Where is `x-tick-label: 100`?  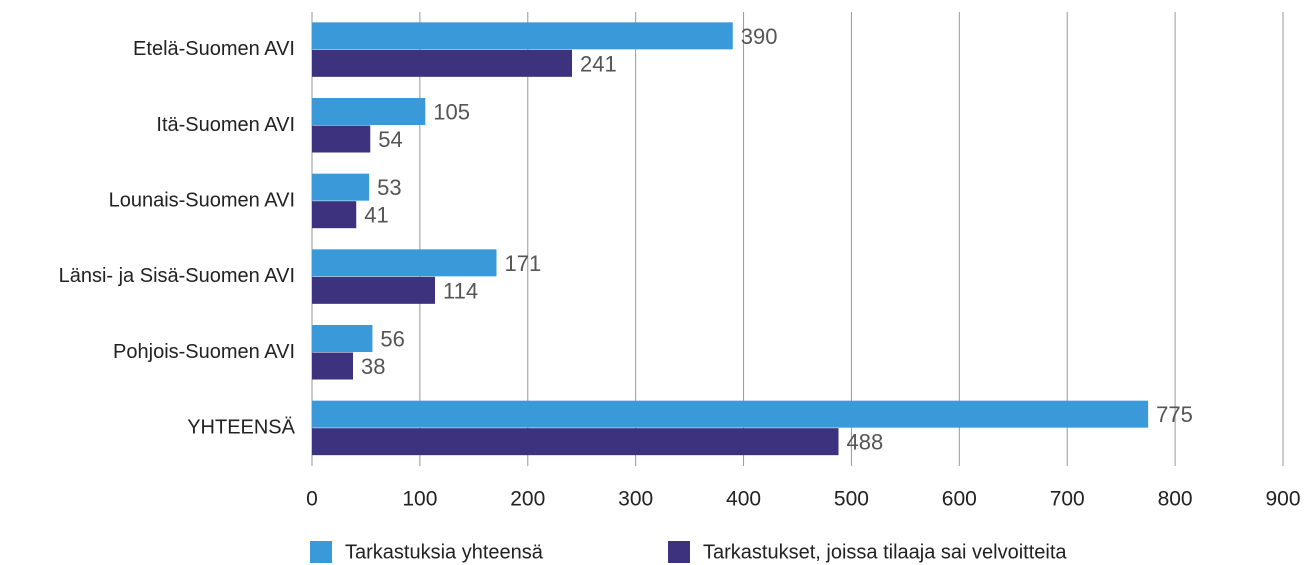 x-tick-label: 100 is located at coordinates (419, 499).